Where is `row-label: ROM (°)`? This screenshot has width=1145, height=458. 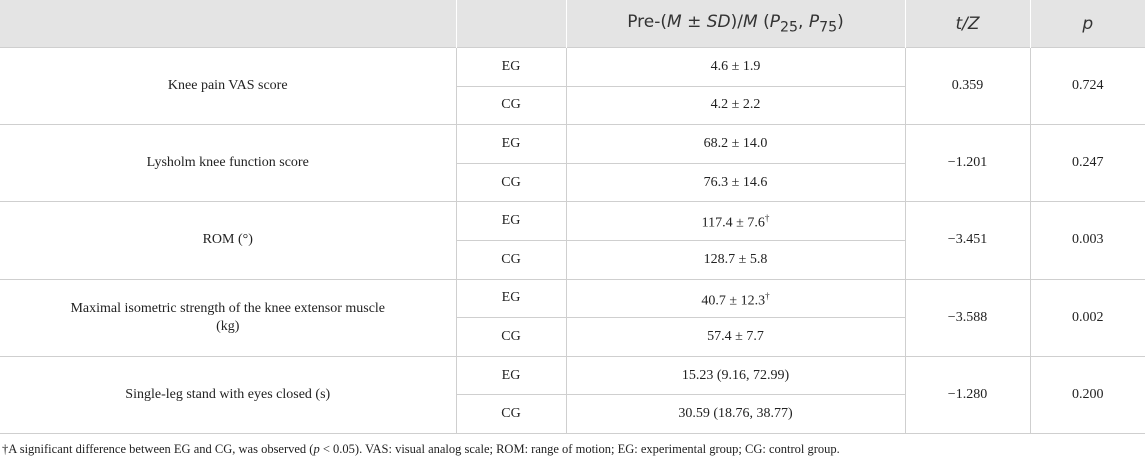
row-label: ROM (°) is located at coordinates (227, 240).